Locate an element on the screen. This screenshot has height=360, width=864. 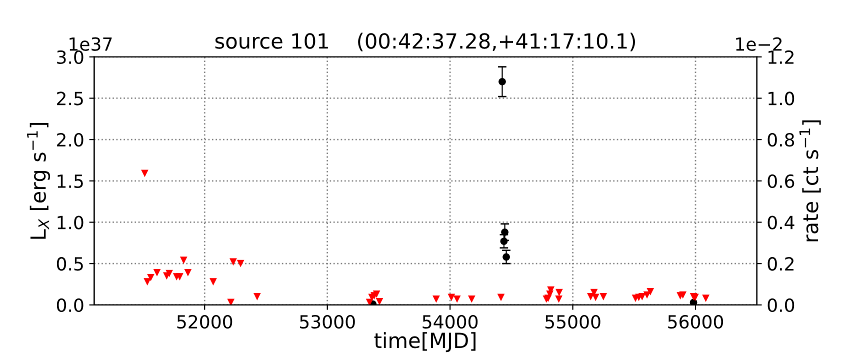
y2-tick-label: 1.0 is located at coordinates (781, 99).